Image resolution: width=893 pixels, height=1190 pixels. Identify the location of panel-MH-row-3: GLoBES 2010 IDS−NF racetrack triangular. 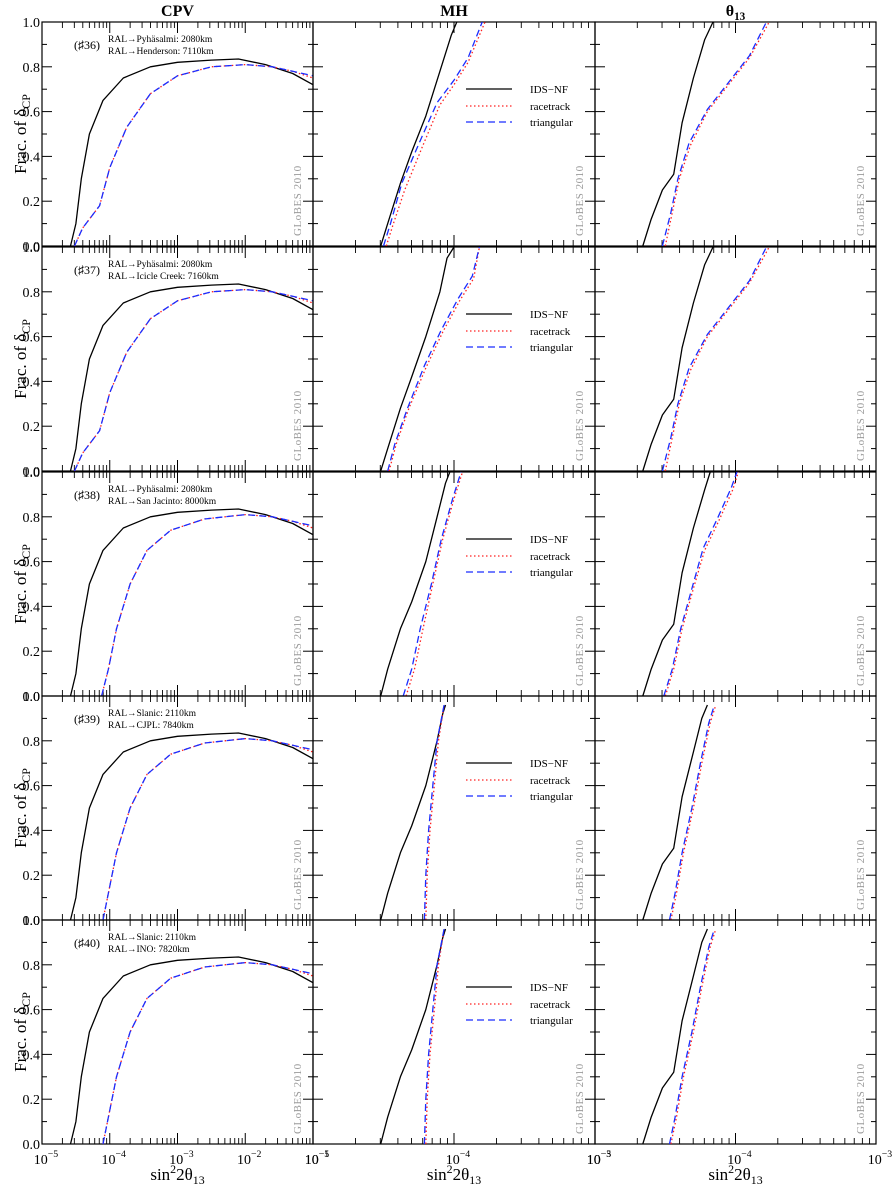
(454, 584).